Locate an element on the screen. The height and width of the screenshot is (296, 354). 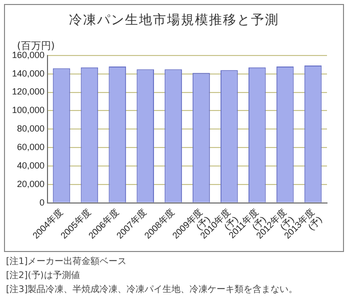
y-tick-label: 0 is located at coordinates (42, 202).